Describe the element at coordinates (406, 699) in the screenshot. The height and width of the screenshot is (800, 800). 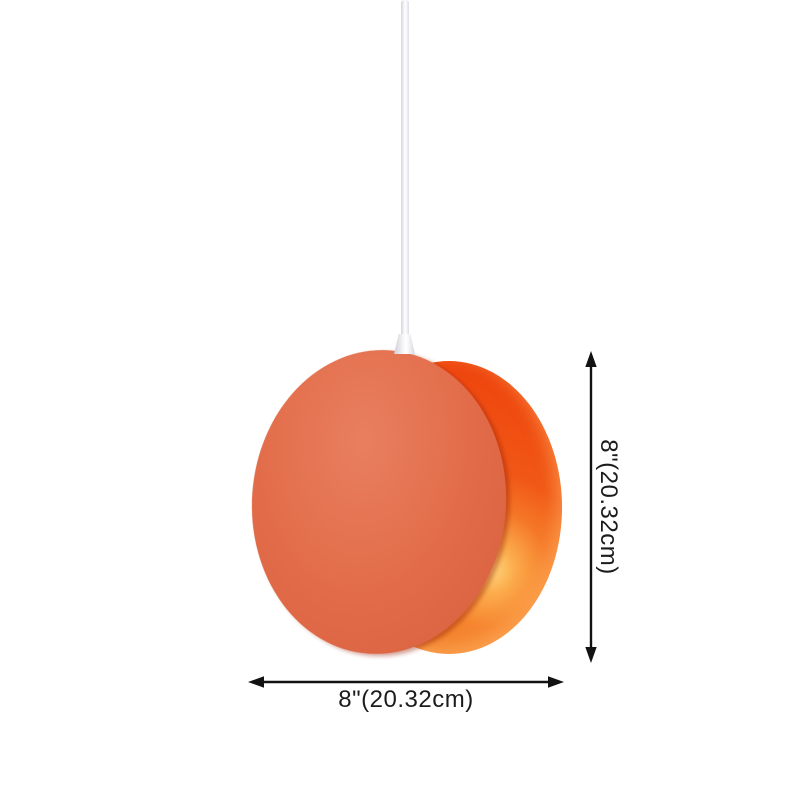
I see `width-dimension-label: 8"(20.32cm)` at that location.